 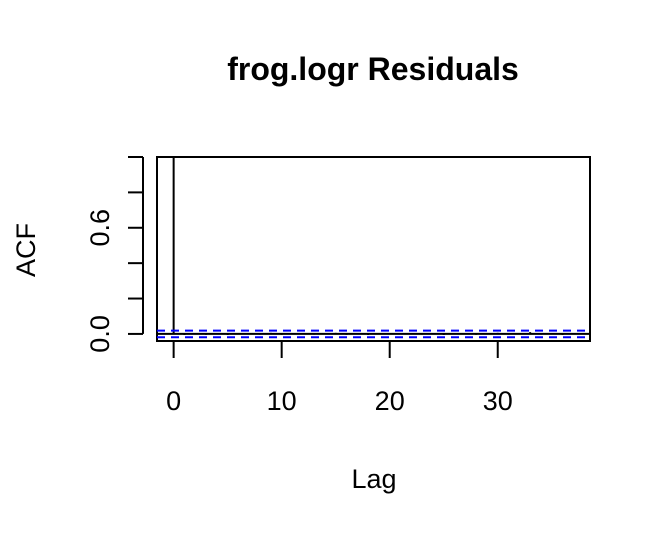 I want to click on y-tick-label: 0.0, so click(x=100, y=334).